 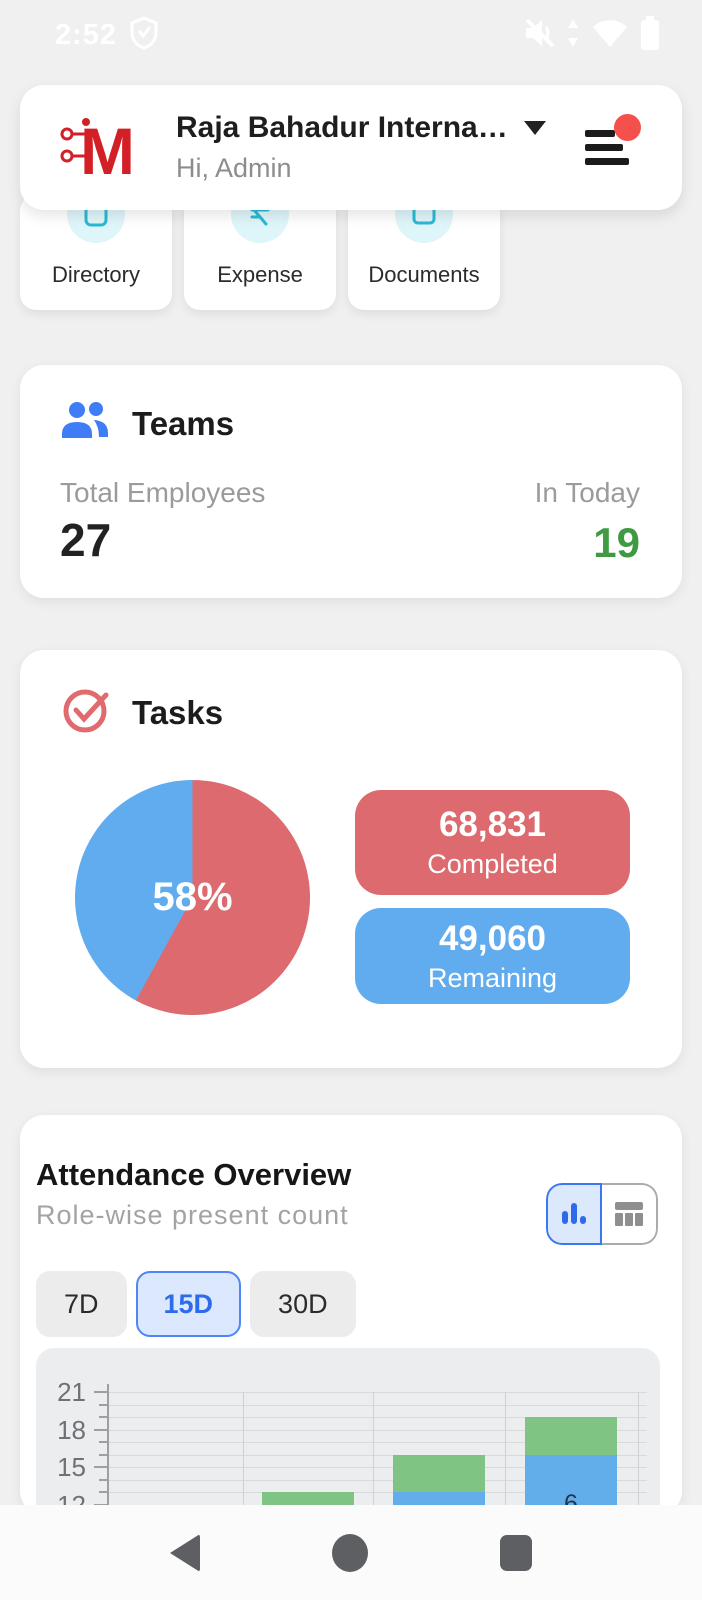 What do you see at coordinates (194, 1174) in the screenshot?
I see `attendance-title: Attendance Overview` at bounding box center [194, 1174].